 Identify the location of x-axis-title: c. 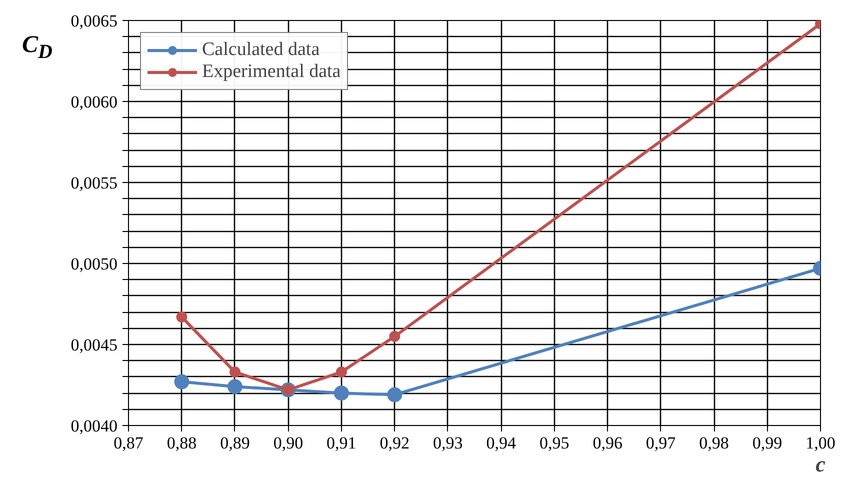
(821, 464).